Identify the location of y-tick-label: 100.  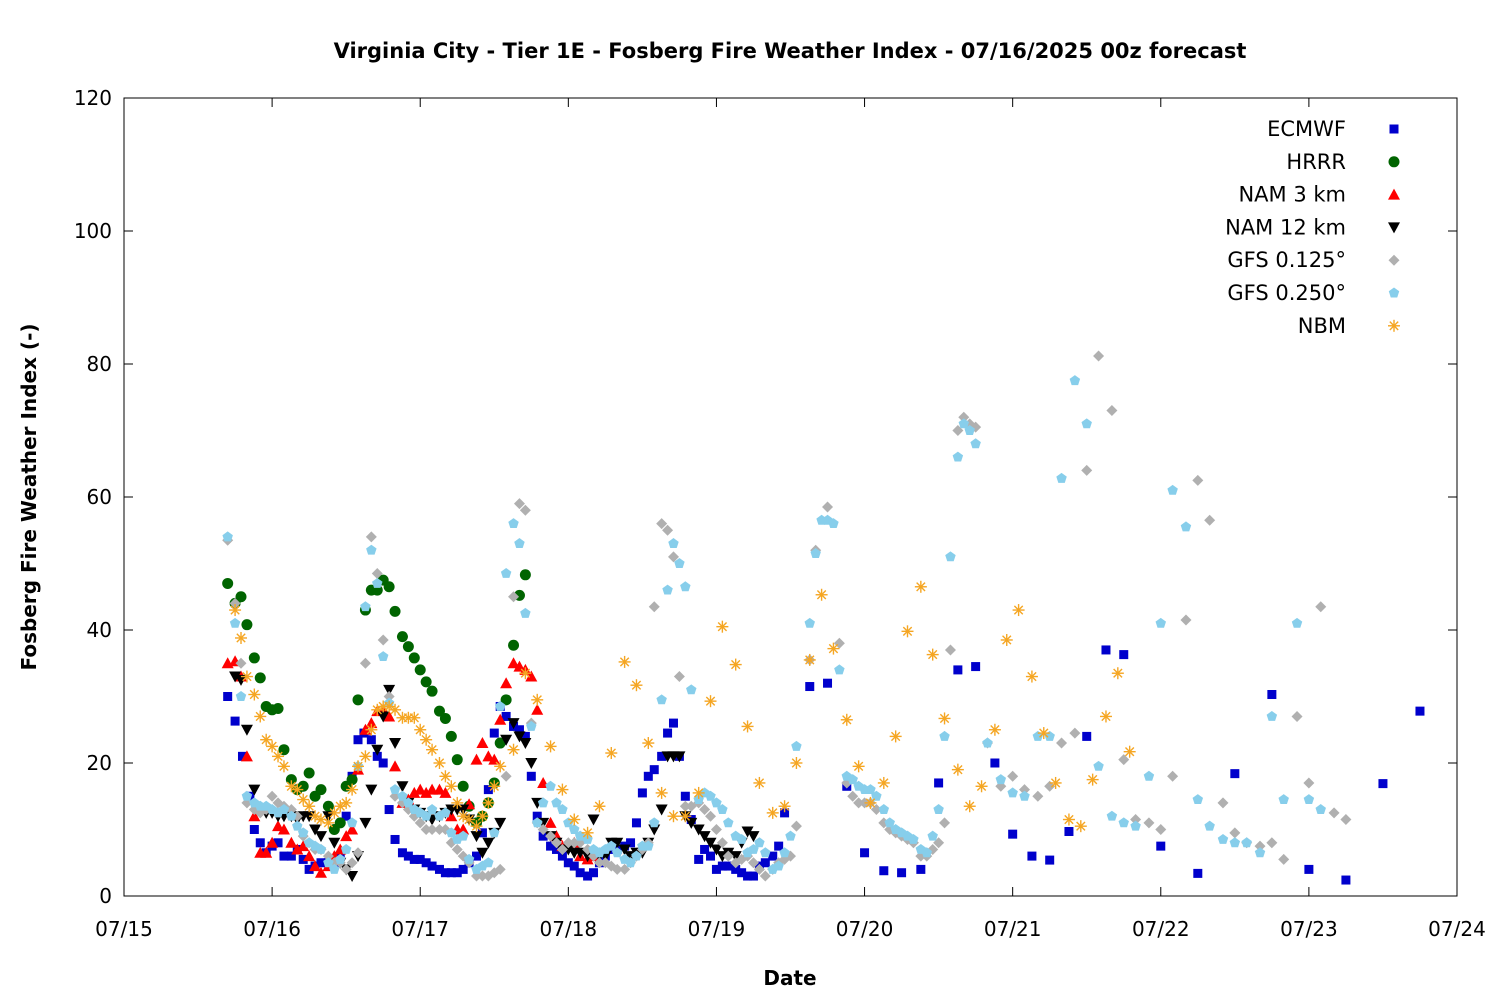
(93, 231).